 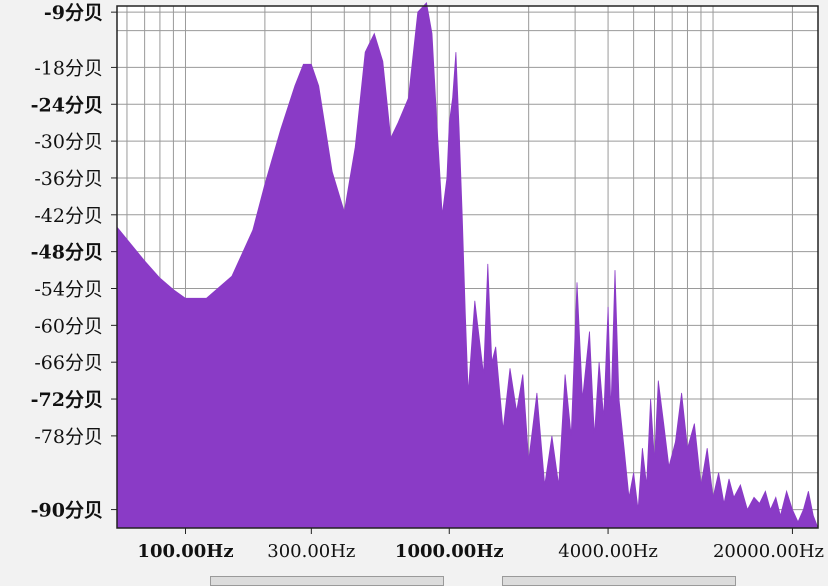 What do you see at coordinates (68, 326) in the screenshot?
I see `y-tick-label: -60分贝` at bounding box center [68, 326].